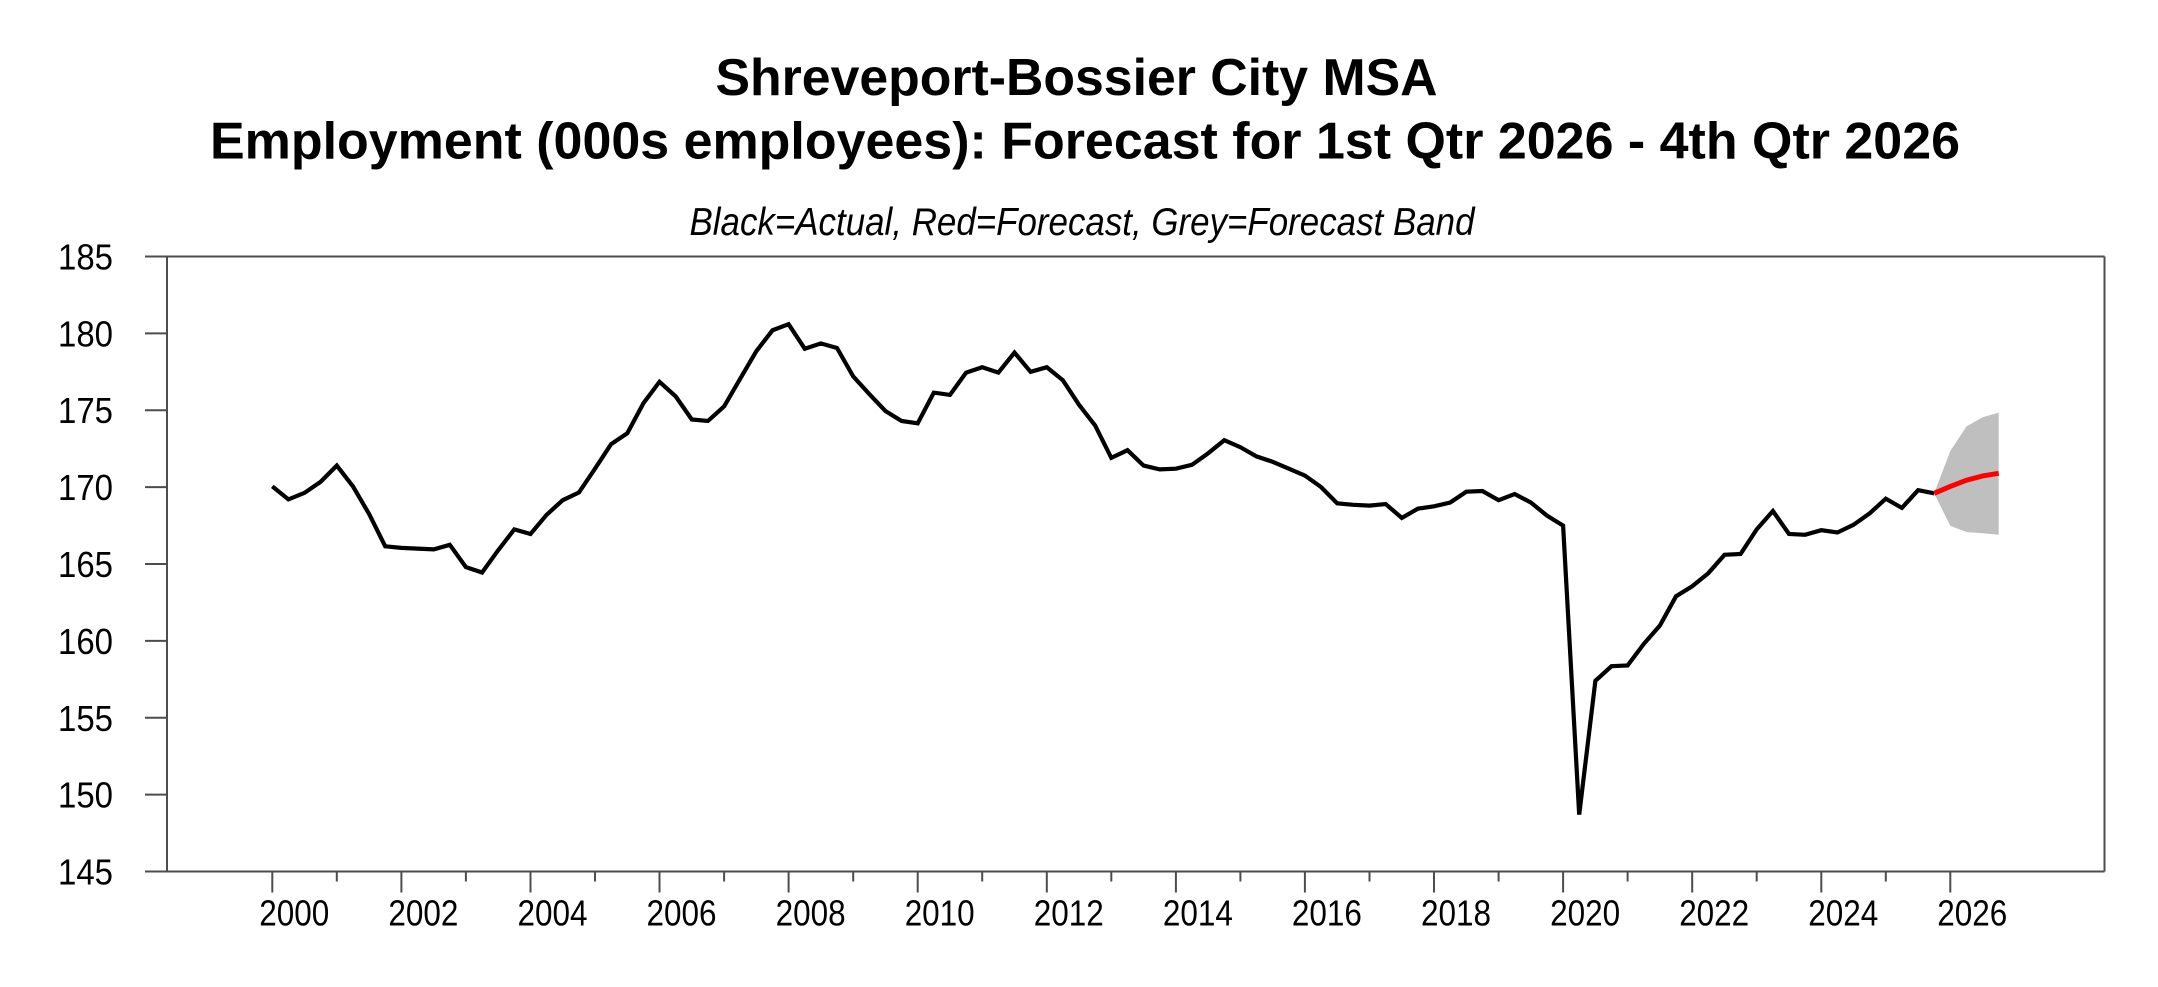 The width and height of the screenshot is (2158, 987). Describe the element at coordinates (85, 487) in the screenshot. I see `svg-text: 170` at that location.